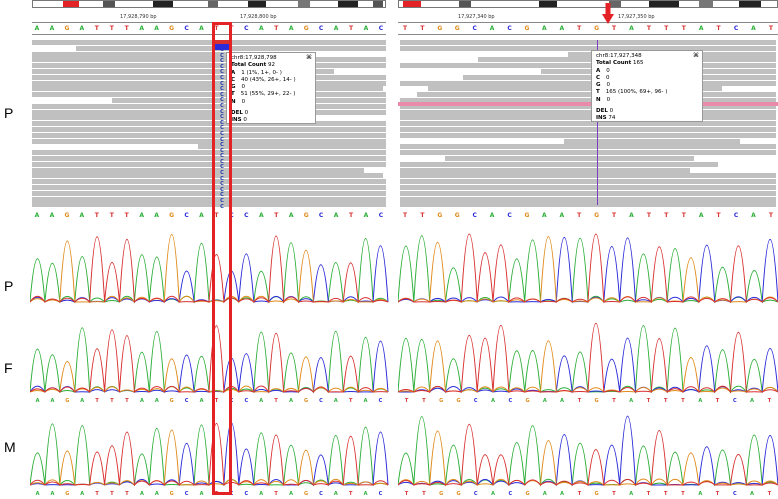 The width and height of the screenshot is (778, 499). Describe the element at coordinates (276, 215) in the screenshot. I see `left-cons-base: T` at that location.